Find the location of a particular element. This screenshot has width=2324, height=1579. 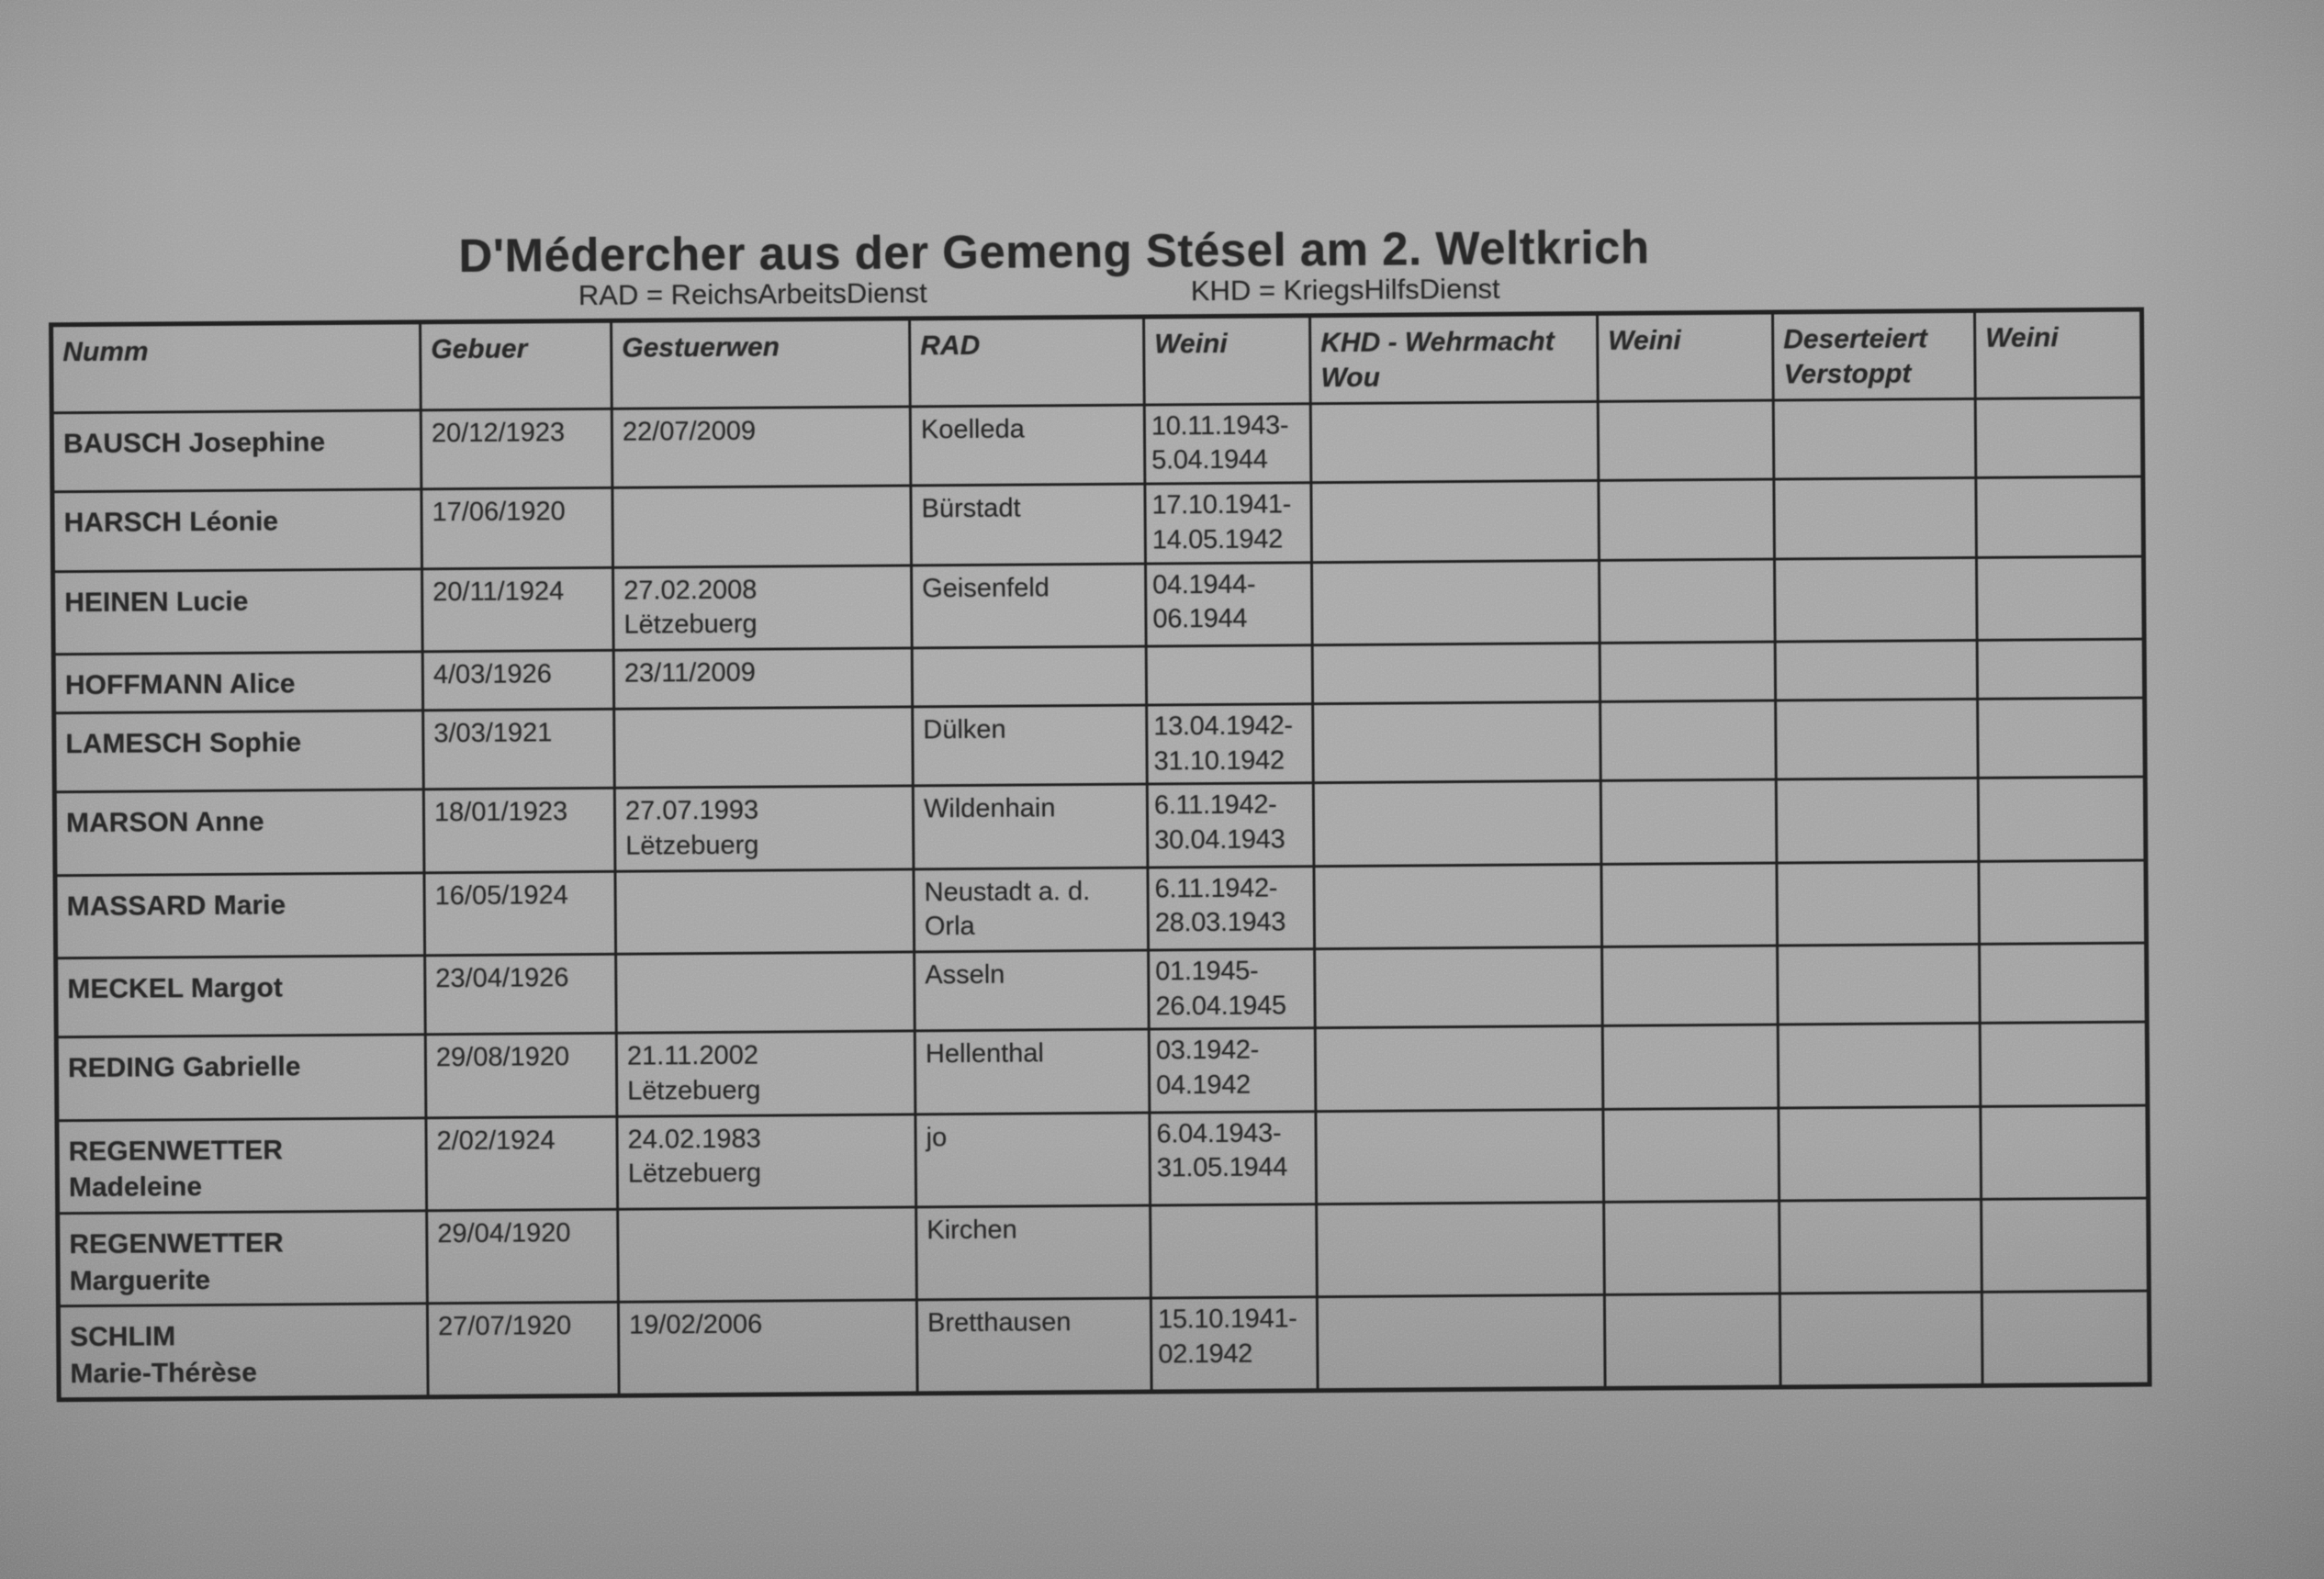

cell-gestuerwen: 22/07/2009 is located at coordinates (762, 447).